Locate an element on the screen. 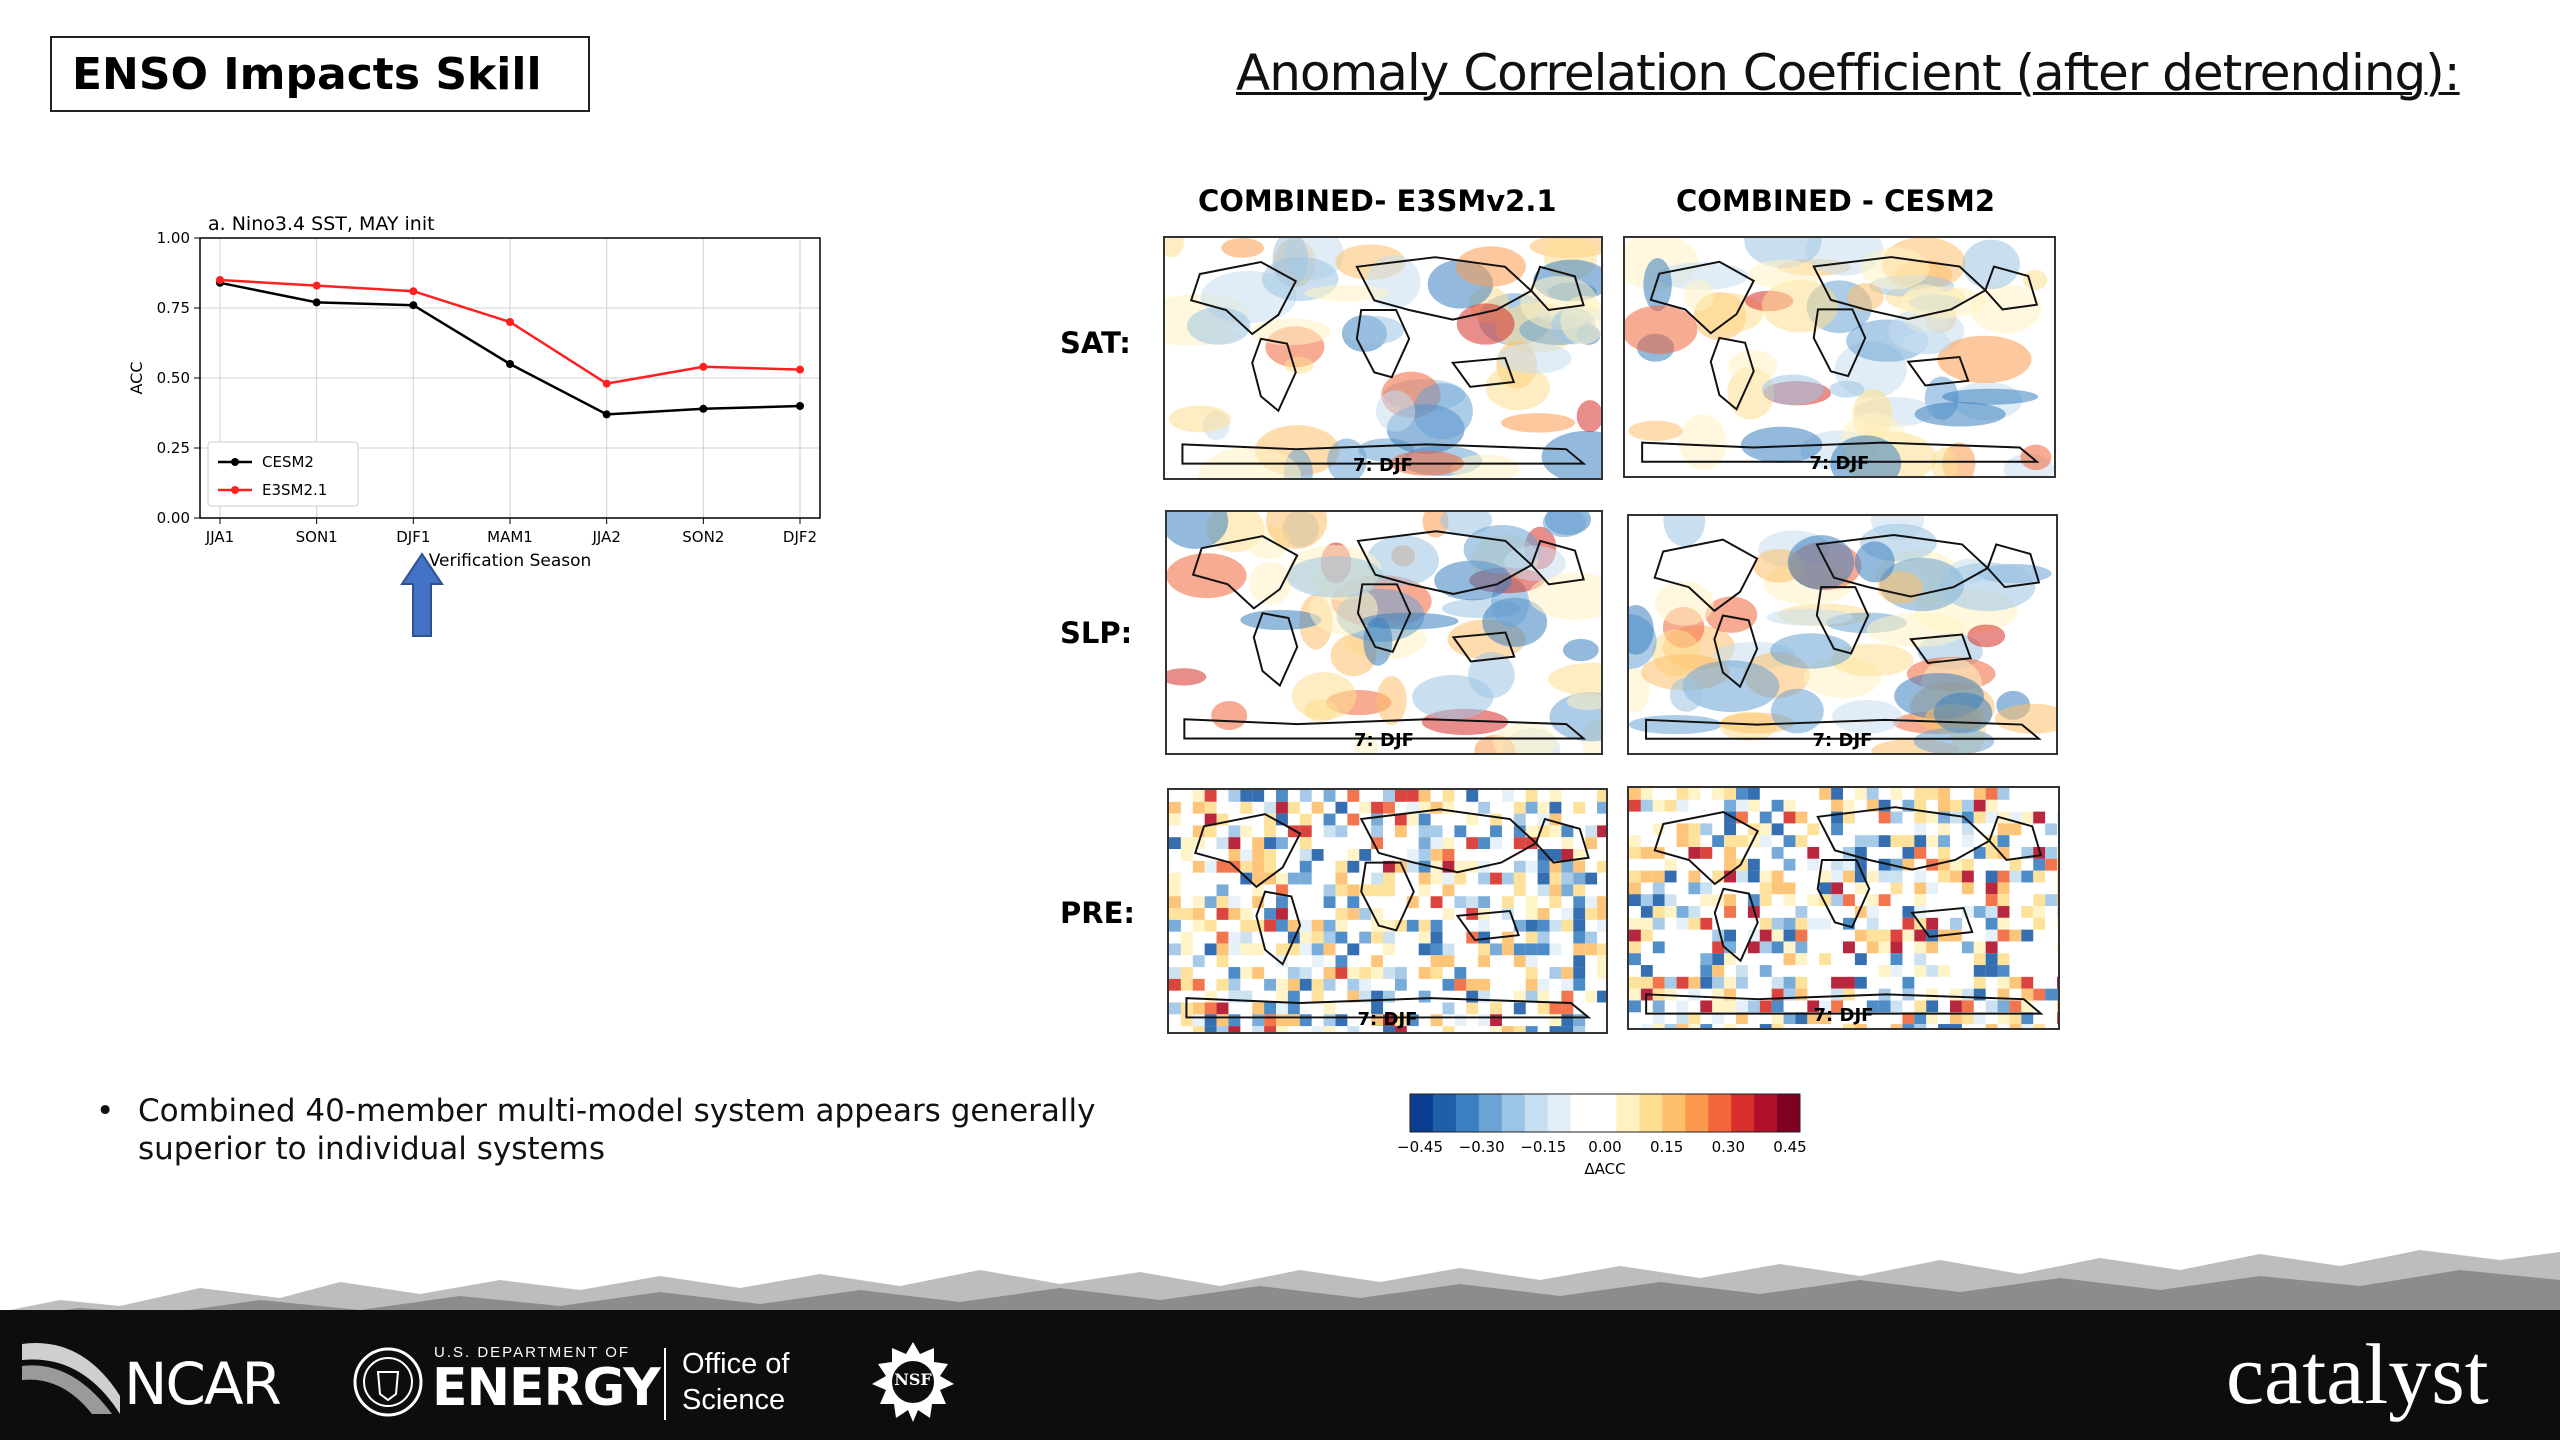 The image size is (2560, 1440). ncar-logo-icon is located at coordinates (71, 1378).